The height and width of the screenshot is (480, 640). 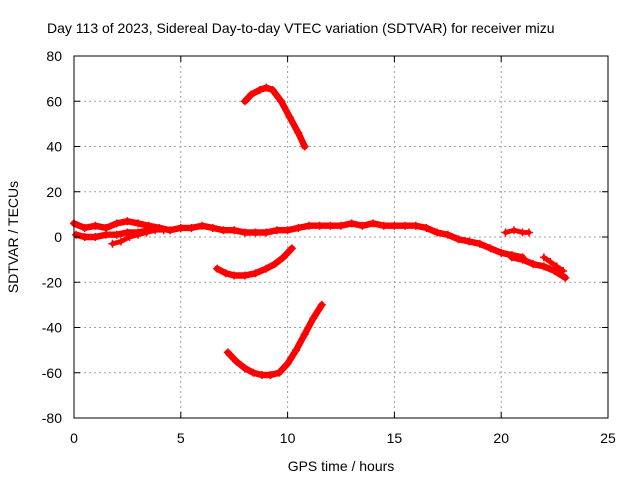 What do you see at coordinates (501, 438) in the screenshot?
I see `x-tick-label: 20` at bounding box center [501, 438].